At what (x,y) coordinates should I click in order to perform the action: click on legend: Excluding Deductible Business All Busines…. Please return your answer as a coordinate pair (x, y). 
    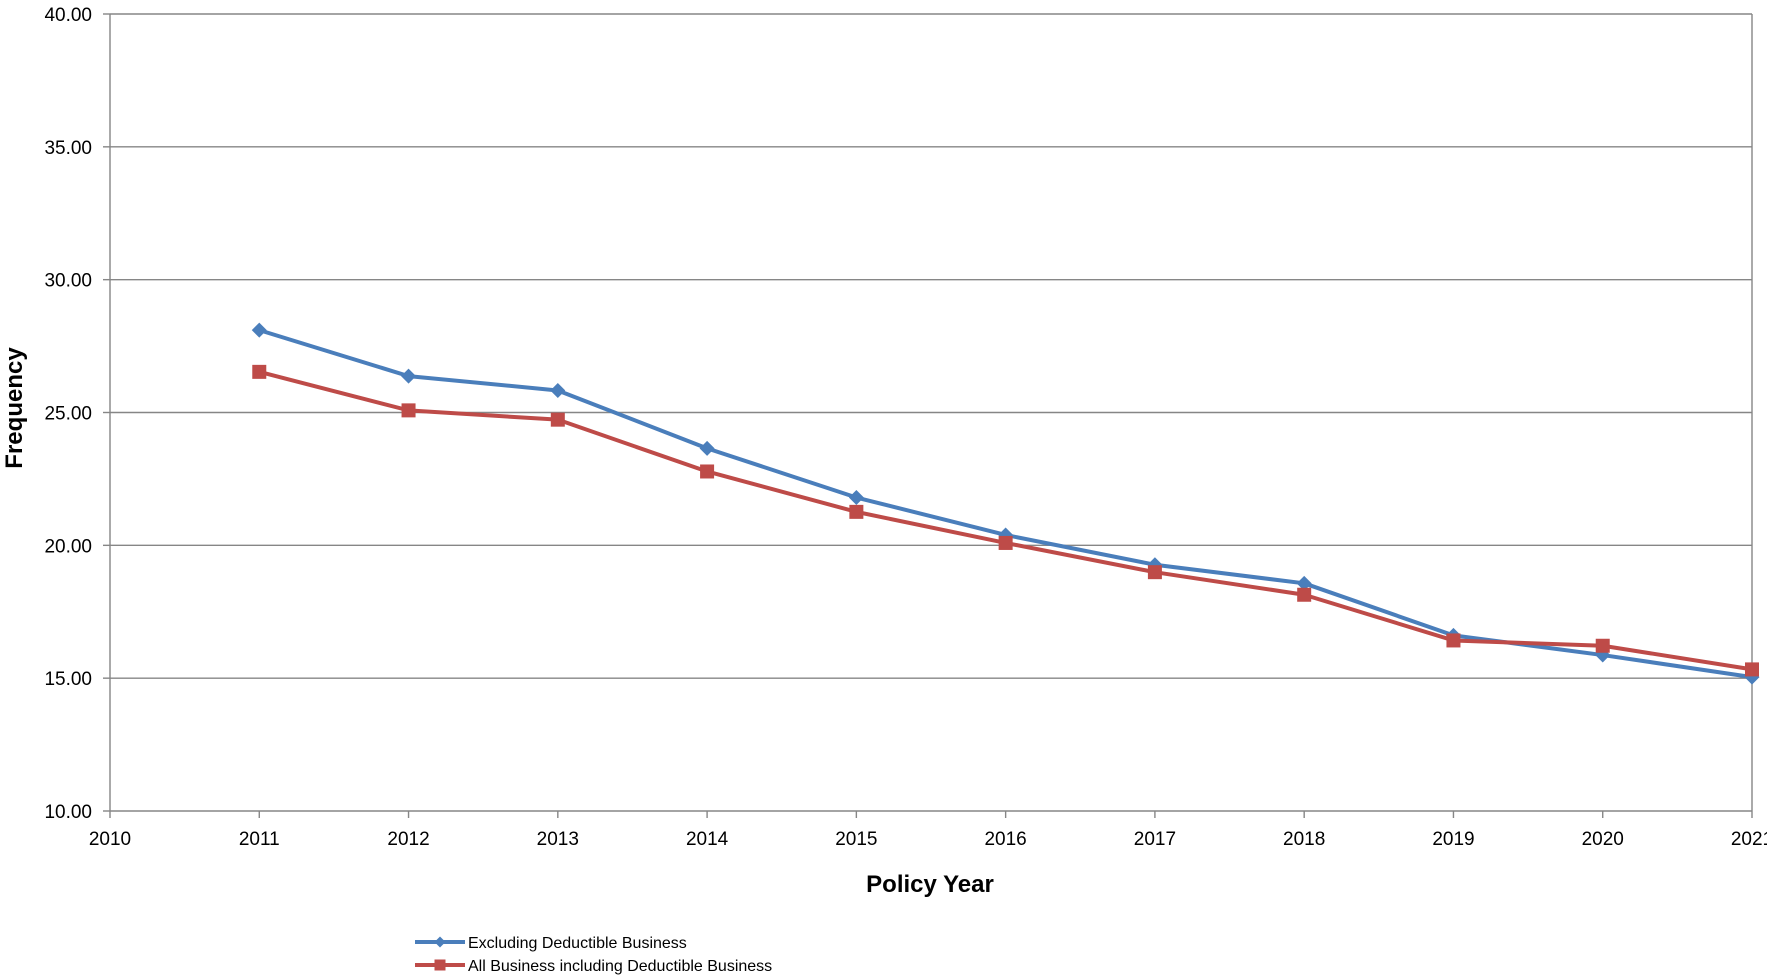
    Looking at the image, I should click on (593, 955).